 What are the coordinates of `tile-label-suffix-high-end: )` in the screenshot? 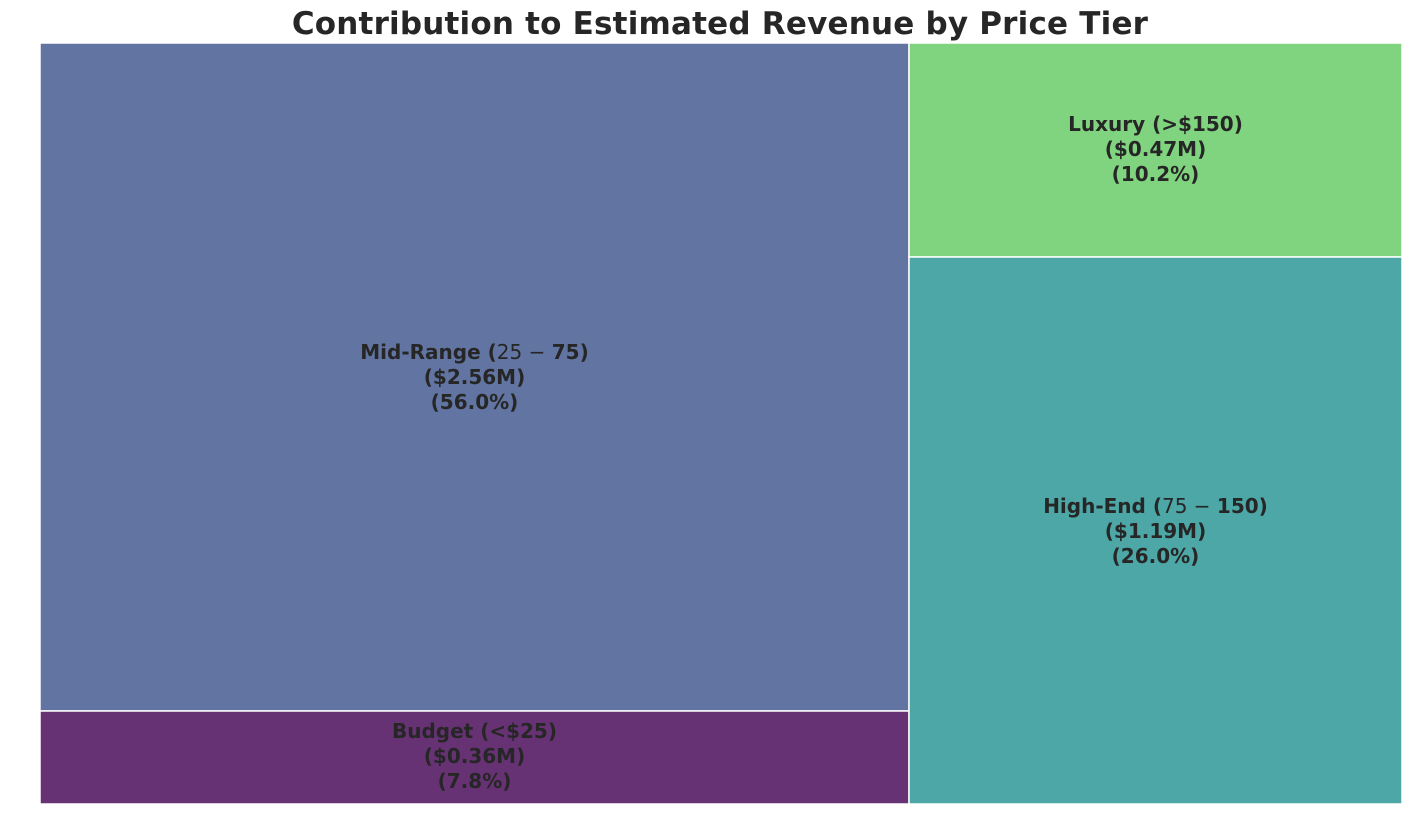 It's located at (1263, 506).